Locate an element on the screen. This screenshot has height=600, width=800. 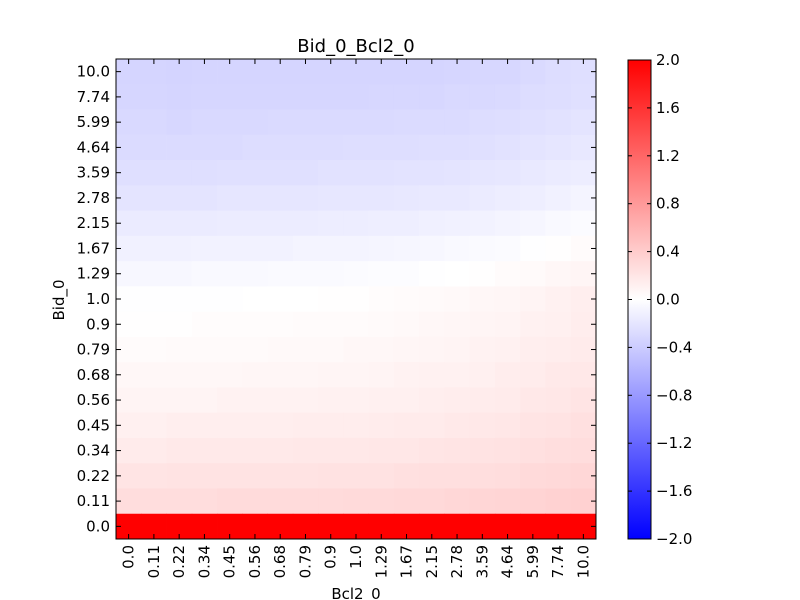
colorbar-tick-label: −1.2 is located at coordinates (674, 443).